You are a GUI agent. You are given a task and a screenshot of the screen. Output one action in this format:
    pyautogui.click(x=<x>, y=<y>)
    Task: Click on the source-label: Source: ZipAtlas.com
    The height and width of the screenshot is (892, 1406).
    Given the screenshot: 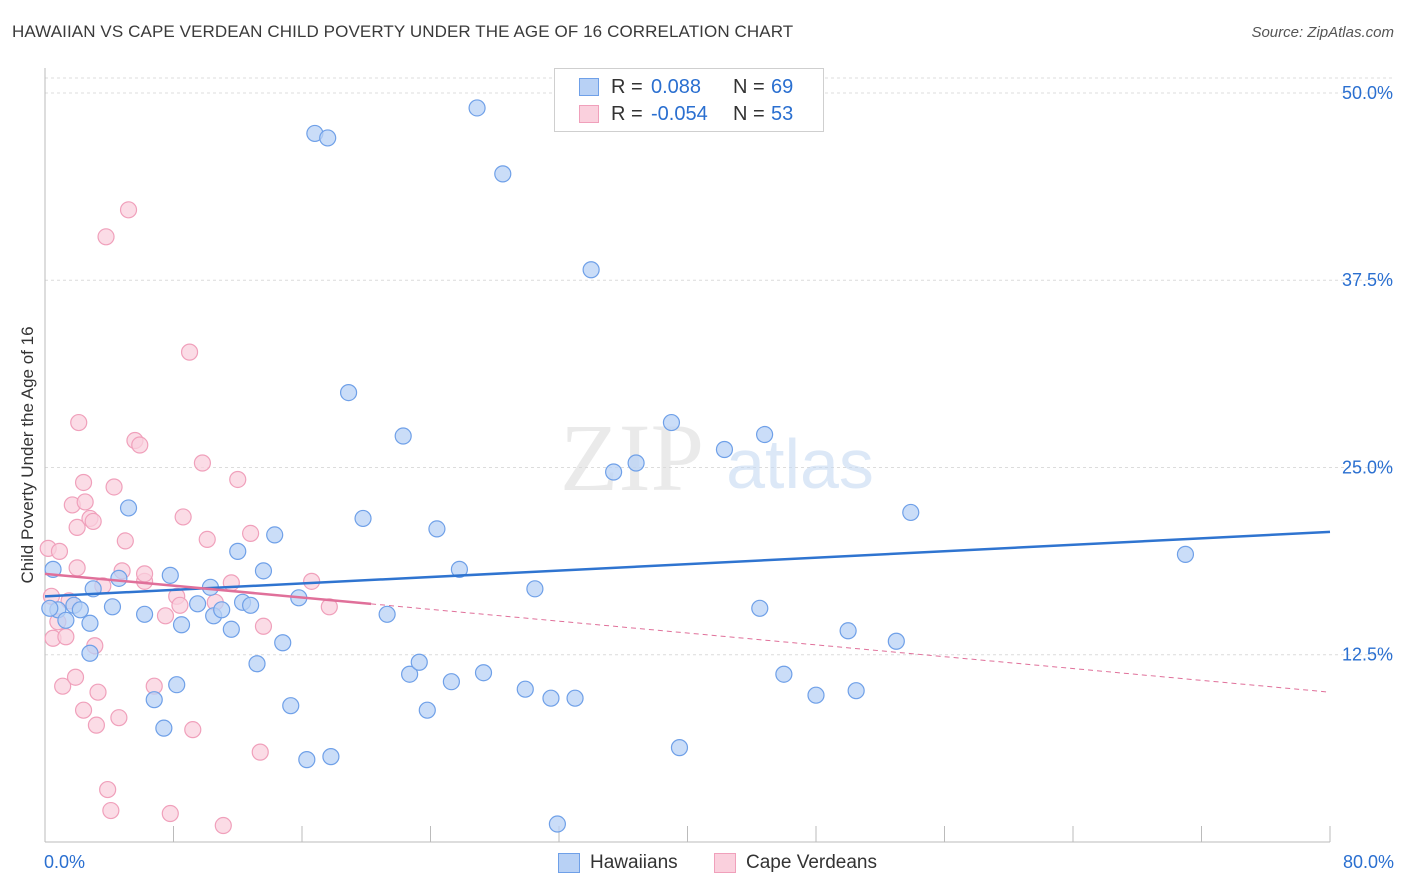 What is the action you would take?
    pyautogui.click(x=1322, y=32)
    